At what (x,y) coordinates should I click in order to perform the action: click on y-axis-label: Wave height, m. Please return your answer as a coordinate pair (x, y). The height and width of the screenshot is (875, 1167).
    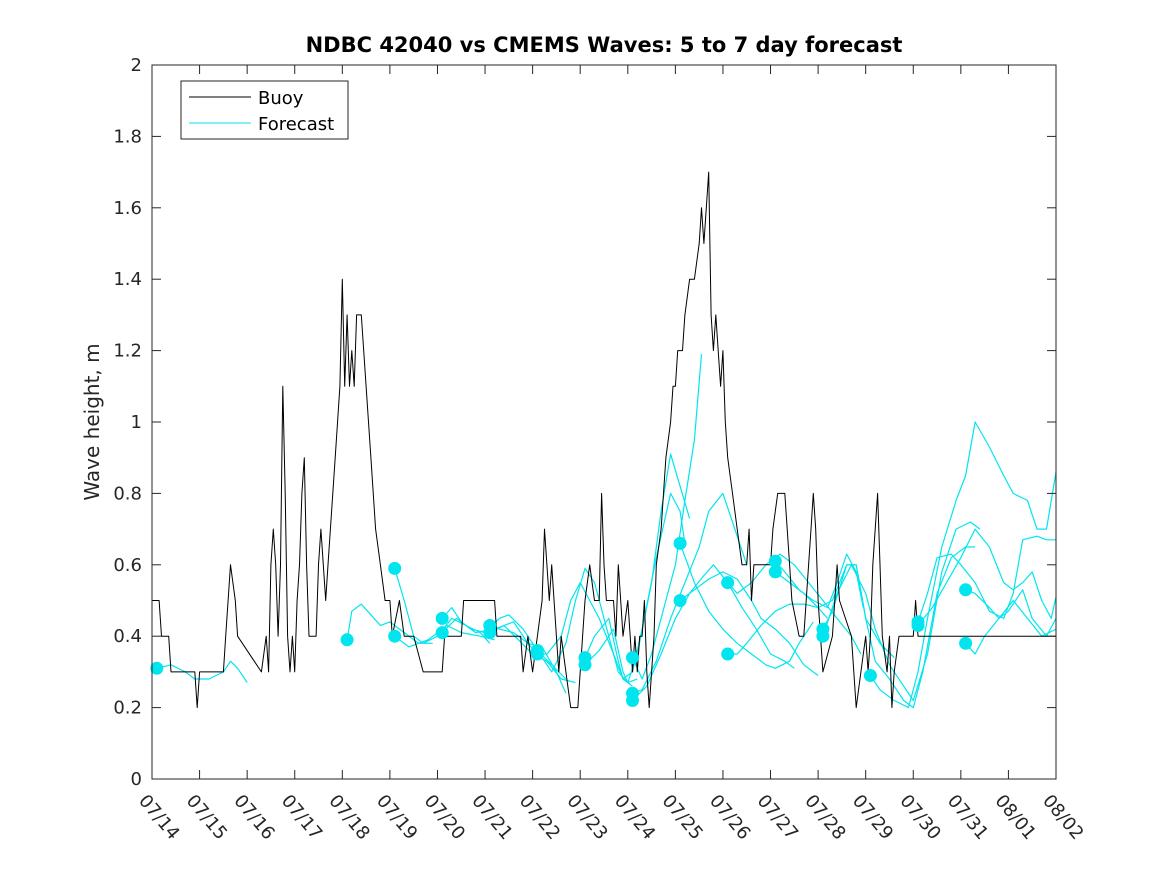
    Looking at the image, I should click on (92, 421).